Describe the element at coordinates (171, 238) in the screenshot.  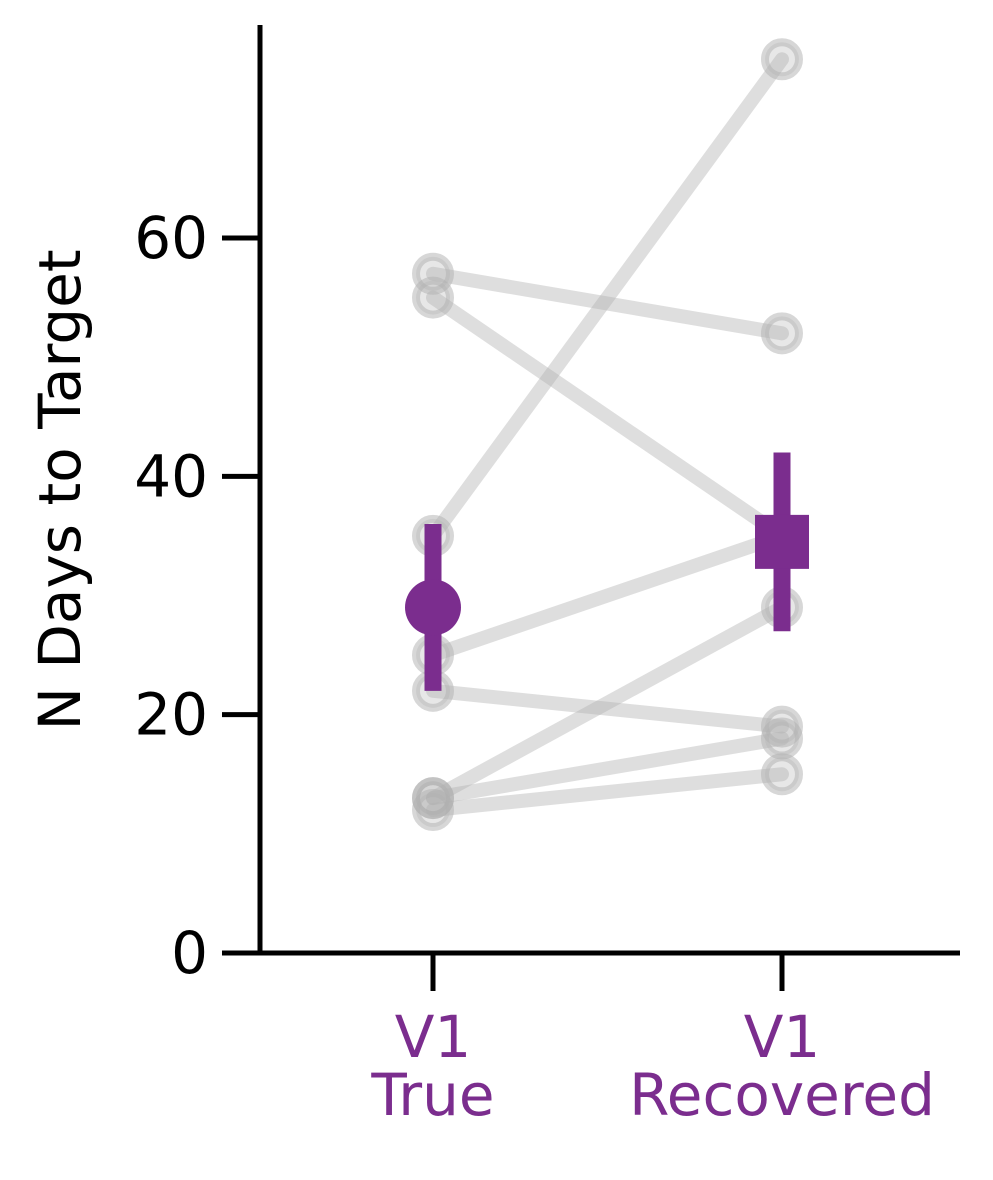
I see `y-tick-label: 60` at that location.